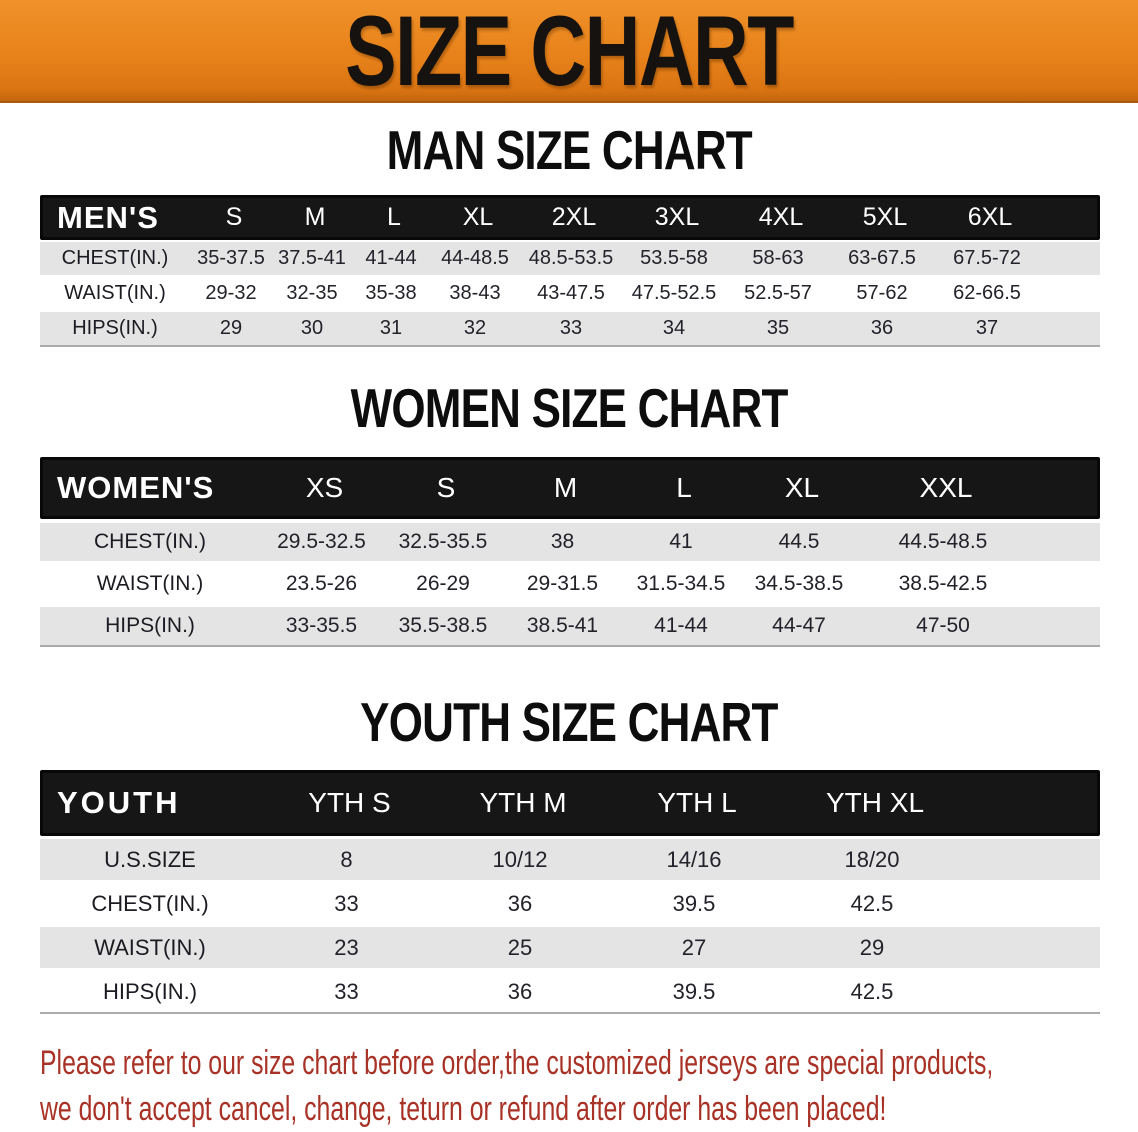 Image resolution: width=1138 pixels, height=1132 pixels. I want to click on size-value: 47-50, so click(943, 625).